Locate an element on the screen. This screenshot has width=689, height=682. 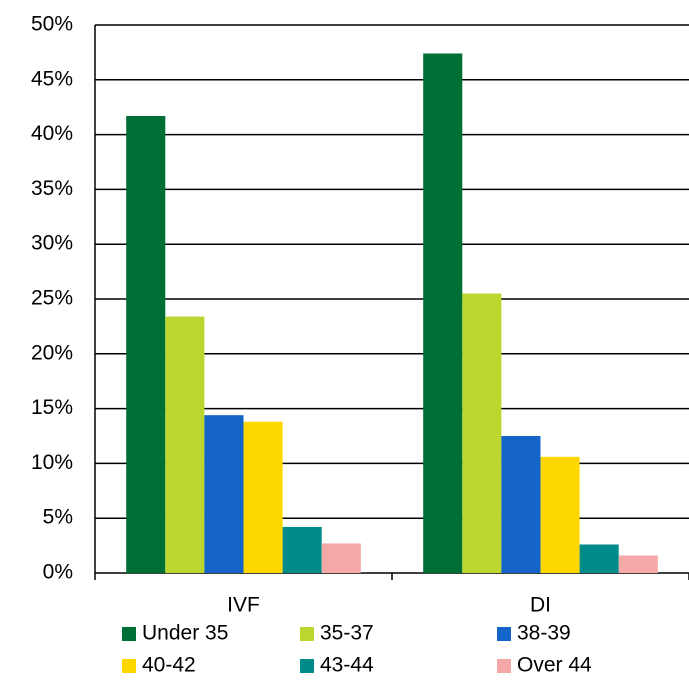
y-tick-label: 50% is located at coordinates (52, 24).